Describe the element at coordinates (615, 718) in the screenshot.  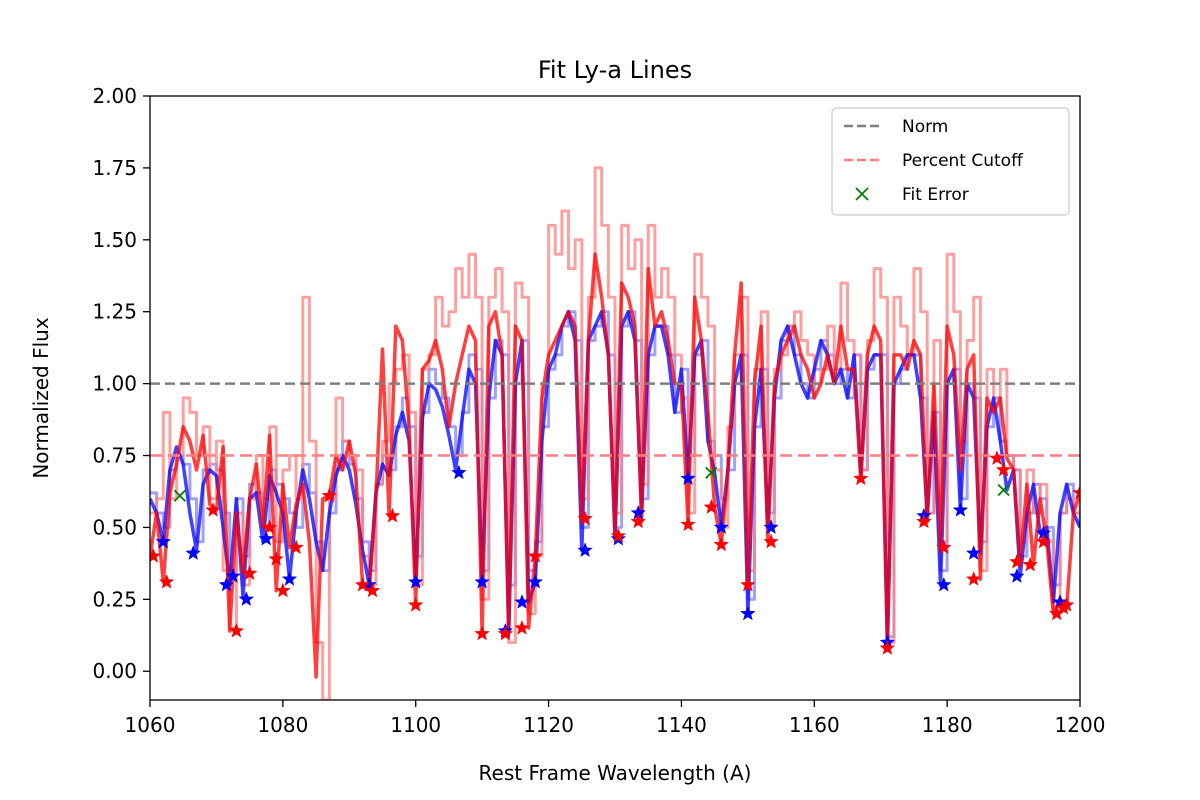
I see `x-axis: 1060 1080 1100 1120 1140 1160 1180 1200` at that location.